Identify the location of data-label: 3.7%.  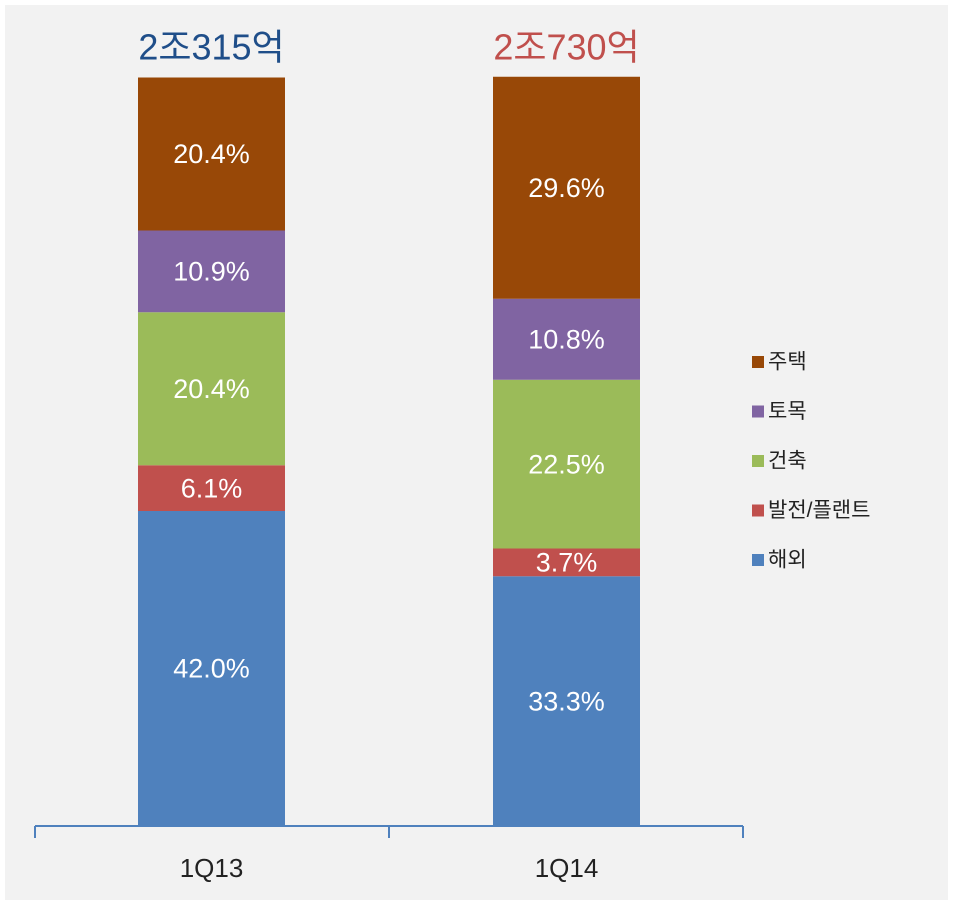
(567, 563).